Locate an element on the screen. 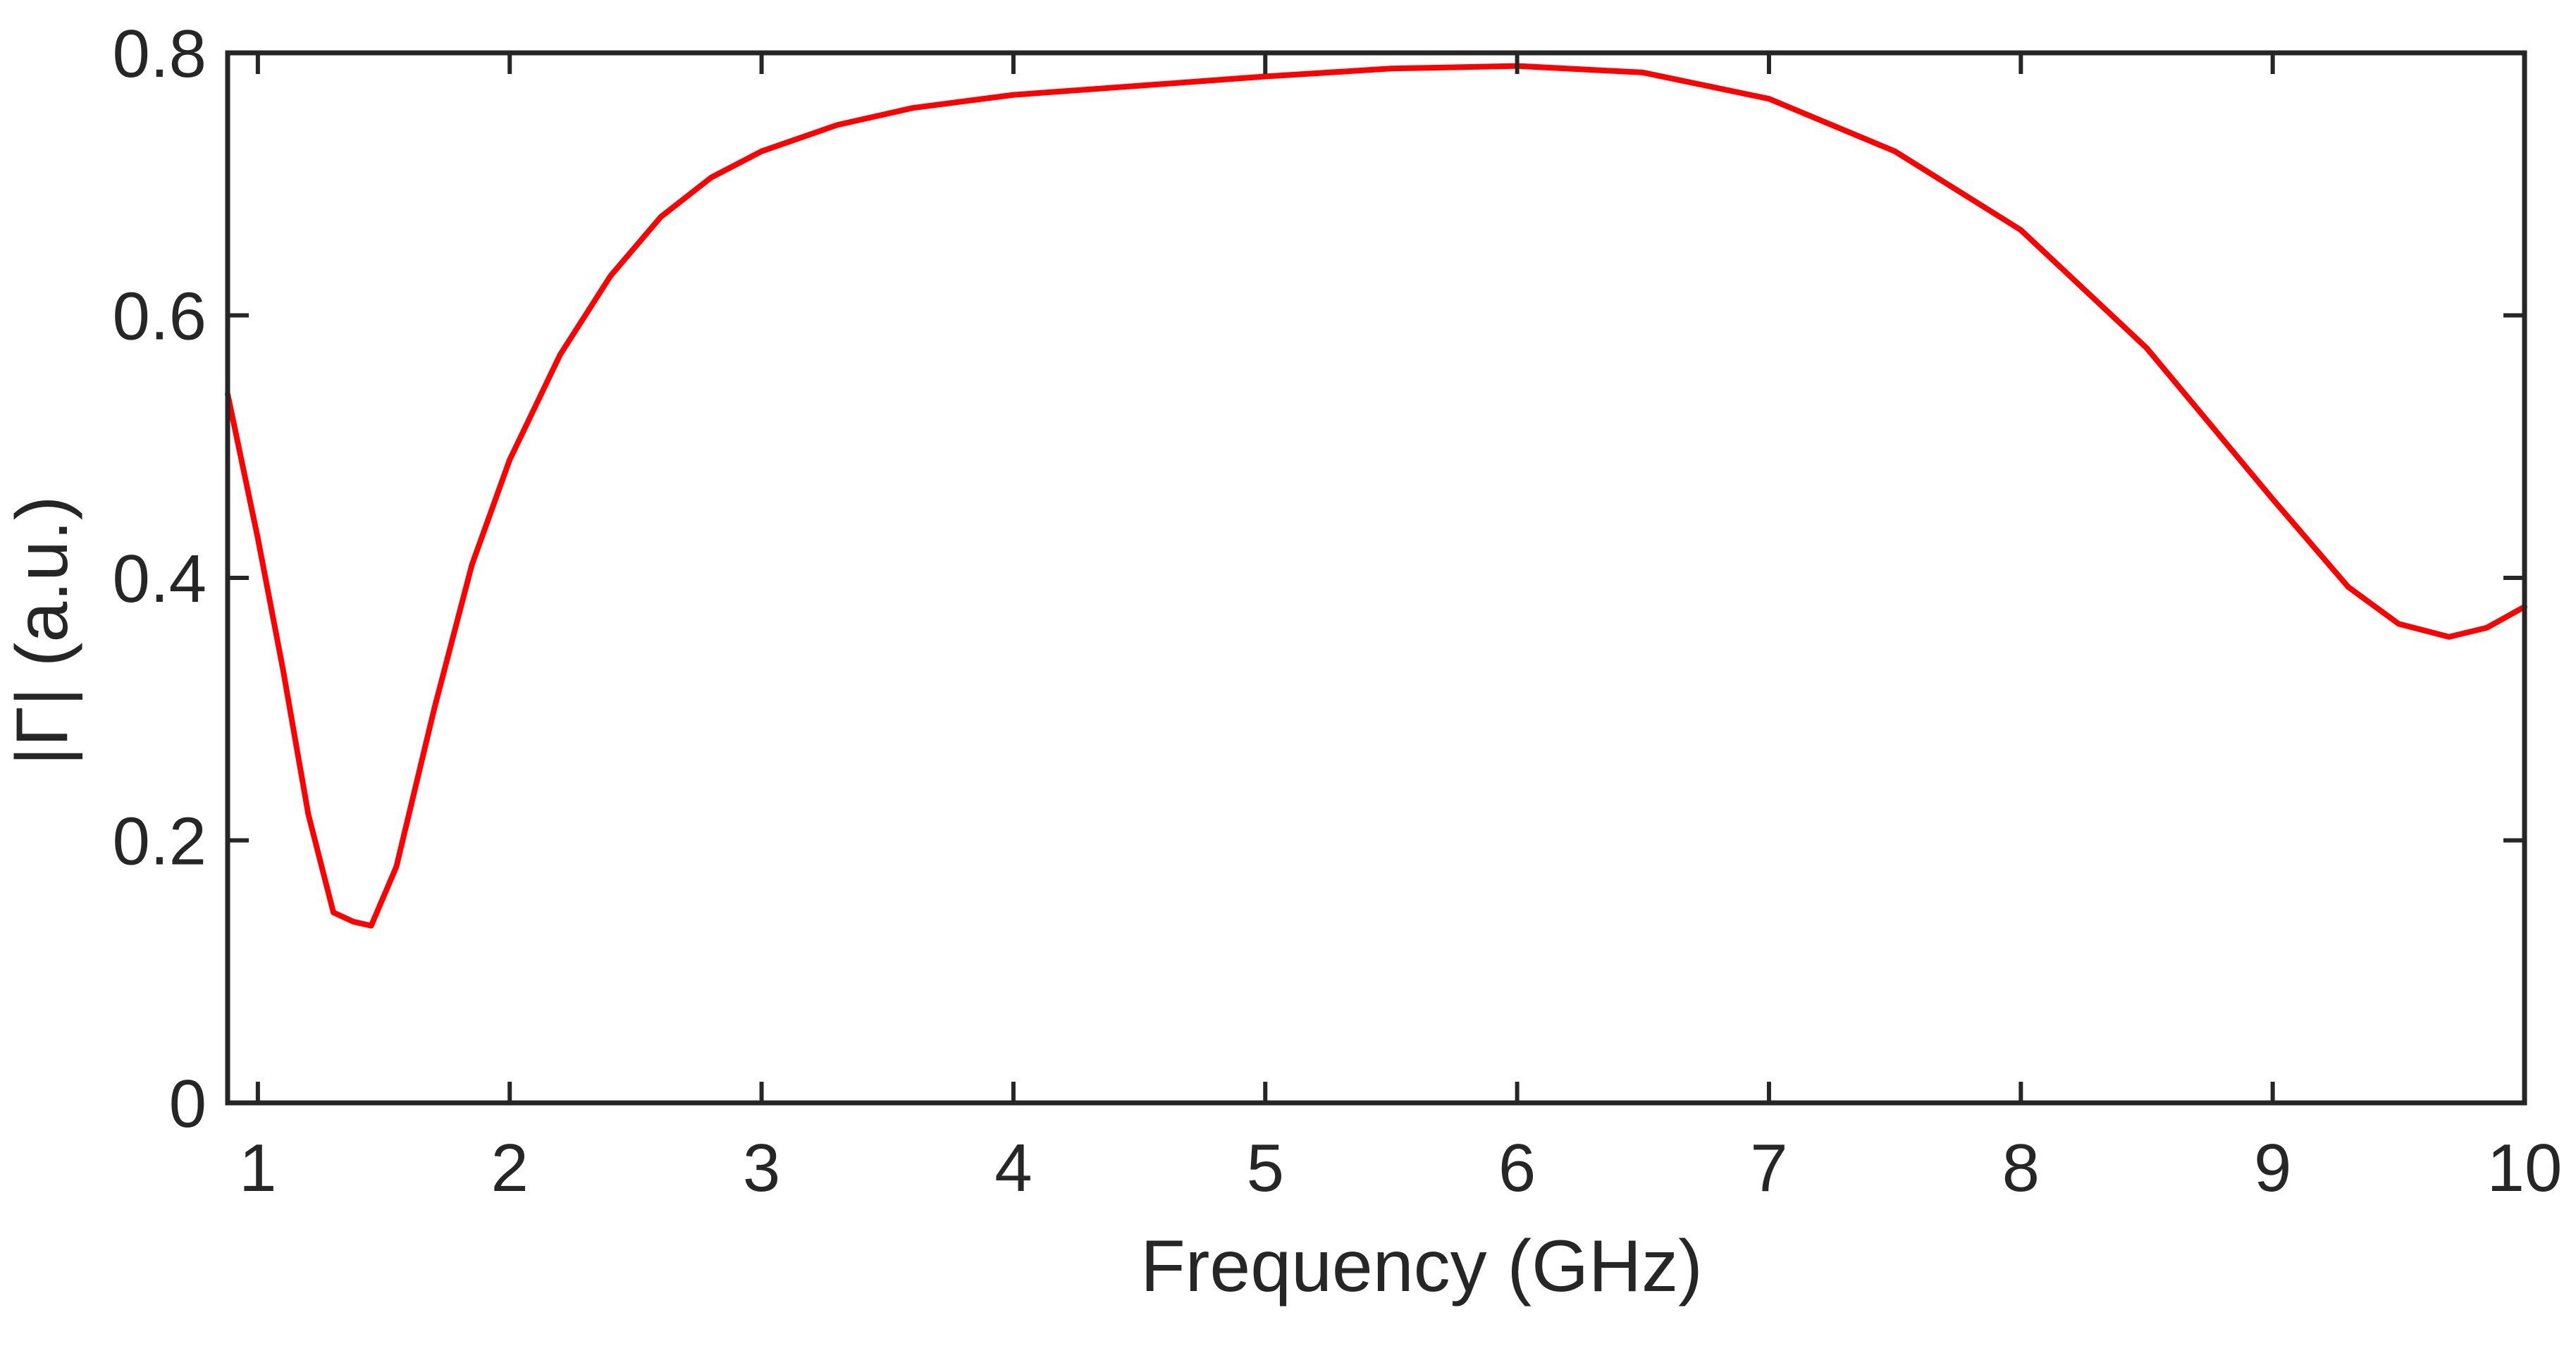 The image size is (2576, 1346). y-tick-label: 0.8 is located at coordinates (160, 54).